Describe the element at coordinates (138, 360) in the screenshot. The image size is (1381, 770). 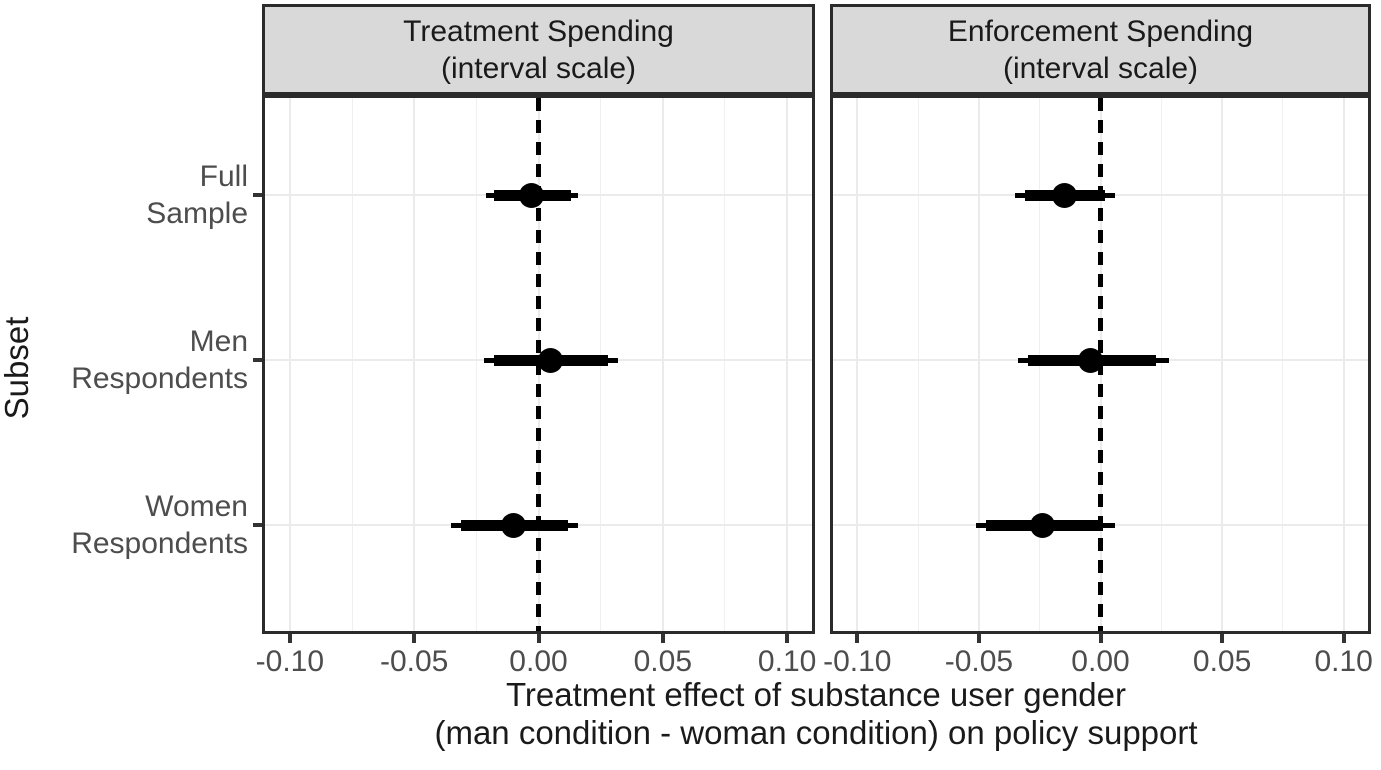
I see `y-axis-label-men-respondents: Men Respondents` at that location.